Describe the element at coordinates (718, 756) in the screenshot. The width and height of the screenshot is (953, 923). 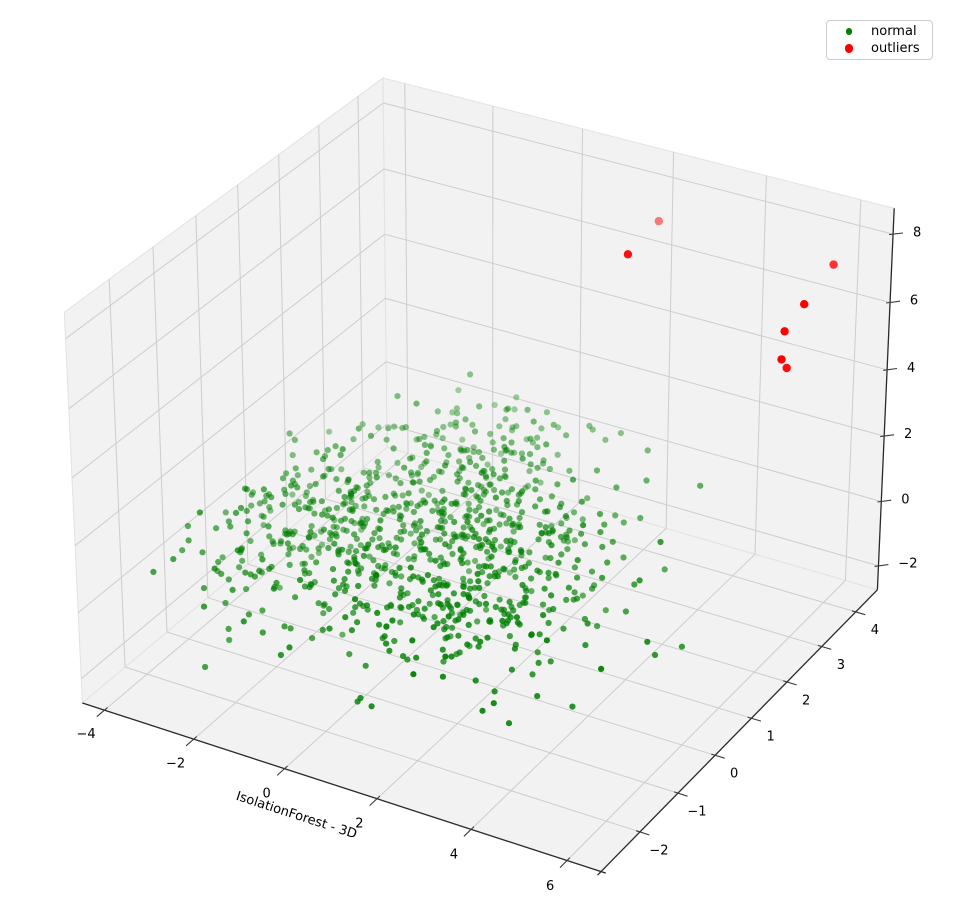
I see `y-tick-0-mark` at that location.